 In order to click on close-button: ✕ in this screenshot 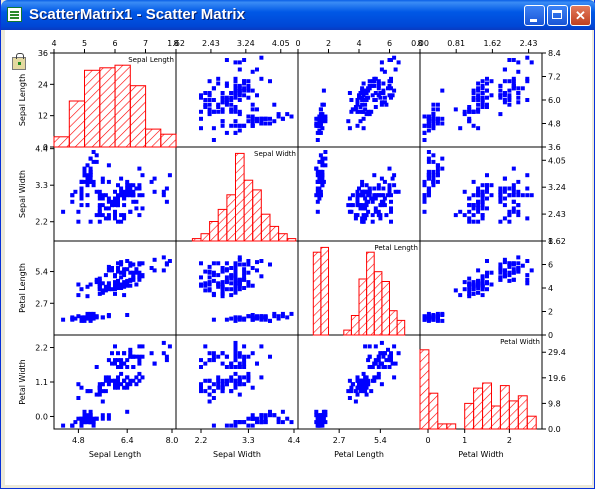, I will do `click(580, 15)`.